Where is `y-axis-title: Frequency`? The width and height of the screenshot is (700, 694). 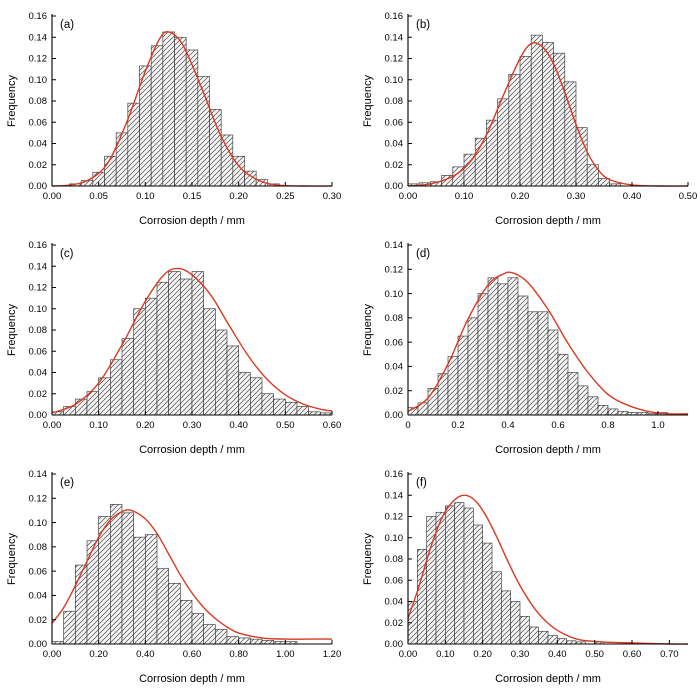
y-axis-title: Frequency is located at coordinates (368, 100).